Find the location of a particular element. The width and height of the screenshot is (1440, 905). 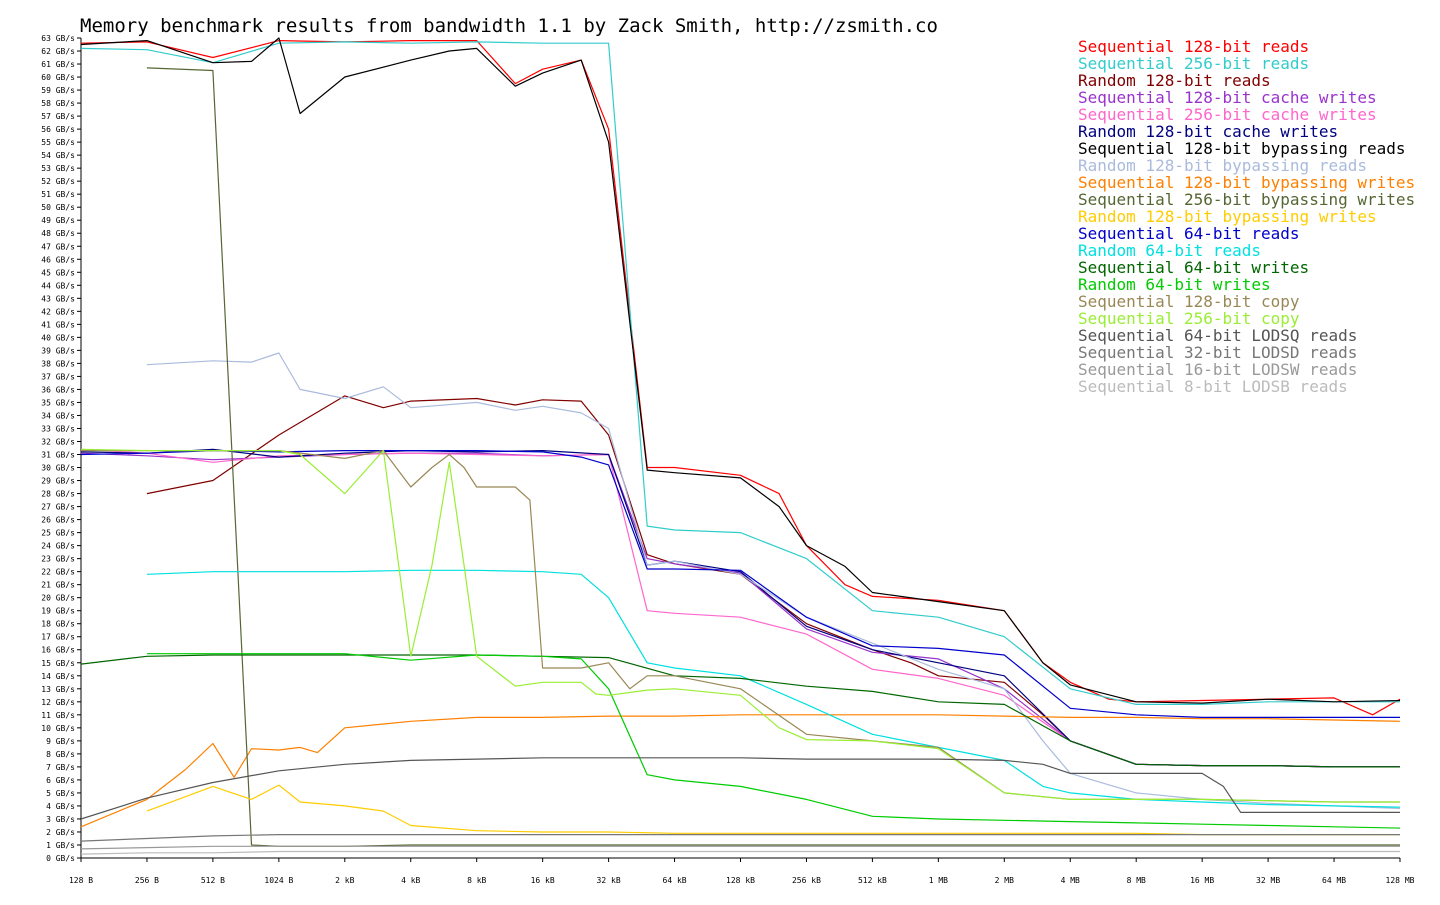

y-tick-label: 15 GB/s is located at coordinates (58, 663).